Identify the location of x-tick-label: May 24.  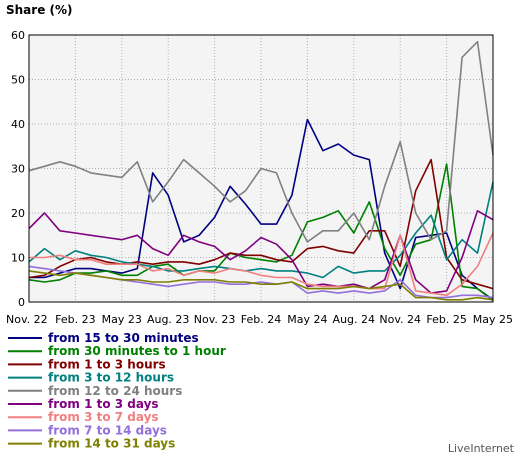
(307, 319).